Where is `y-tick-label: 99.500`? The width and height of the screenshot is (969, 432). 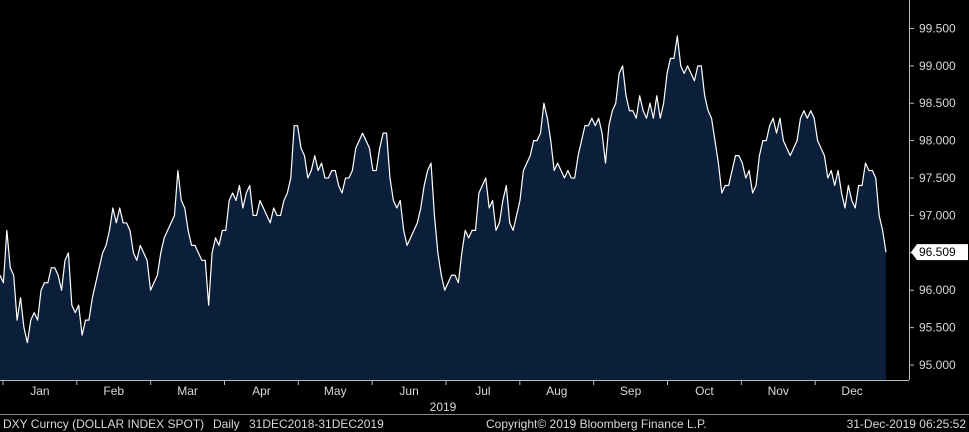 y-tick-label: 99.500 is located at coordinates (937, 28).